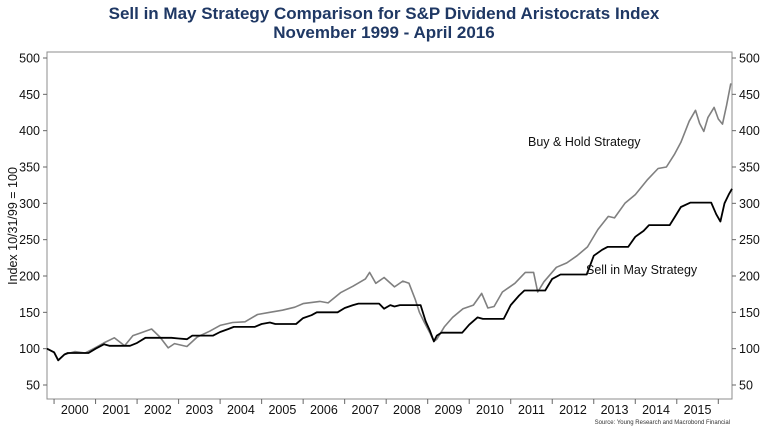  I want to click on x-tick-label: 2008, so click(407, 410).